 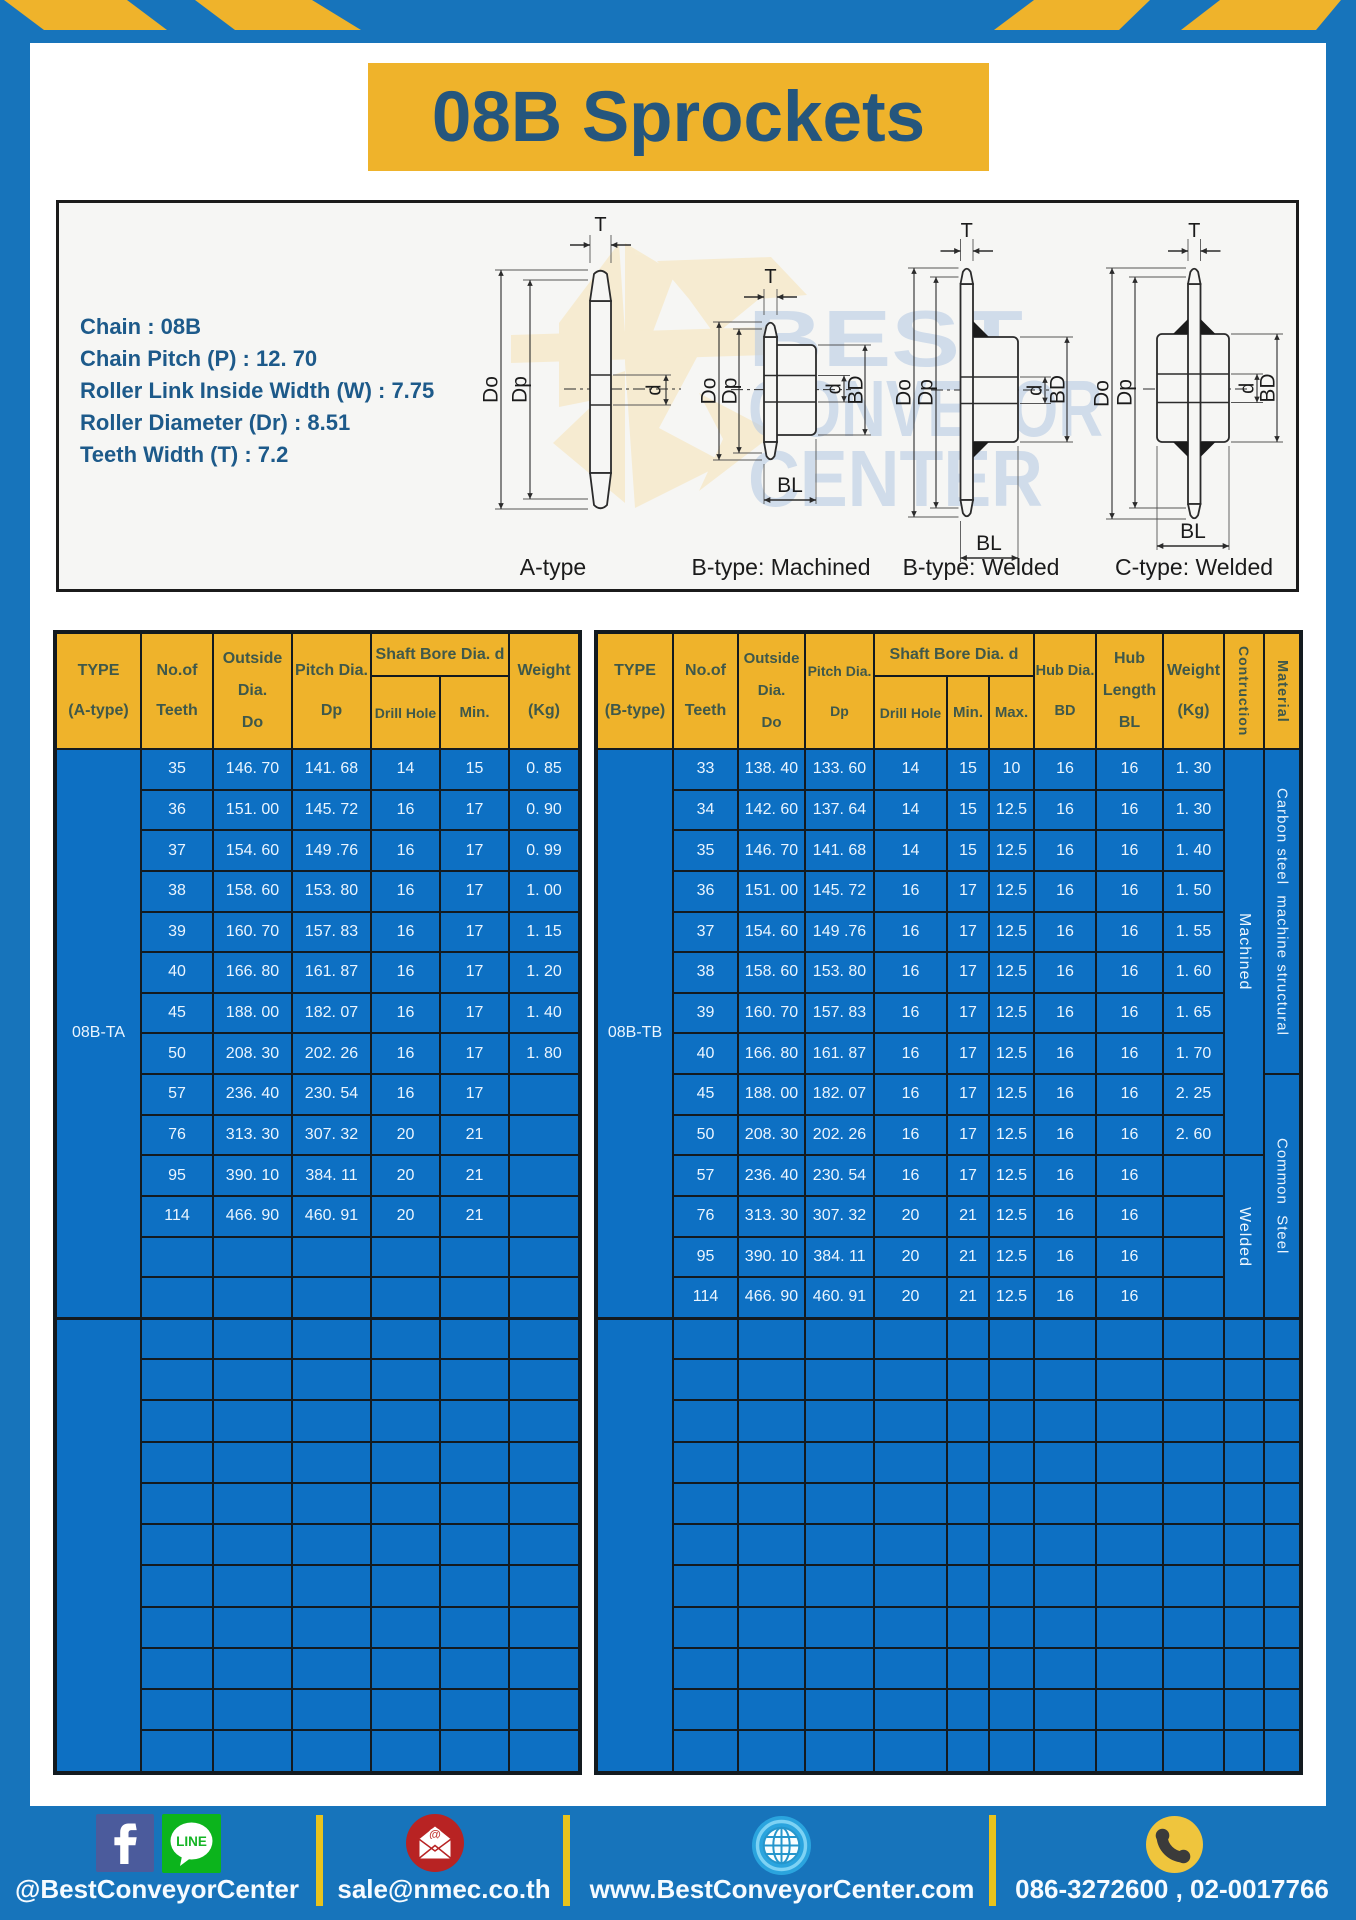 I want to click on svg-text: CENTER, so click(x=895, y=478).